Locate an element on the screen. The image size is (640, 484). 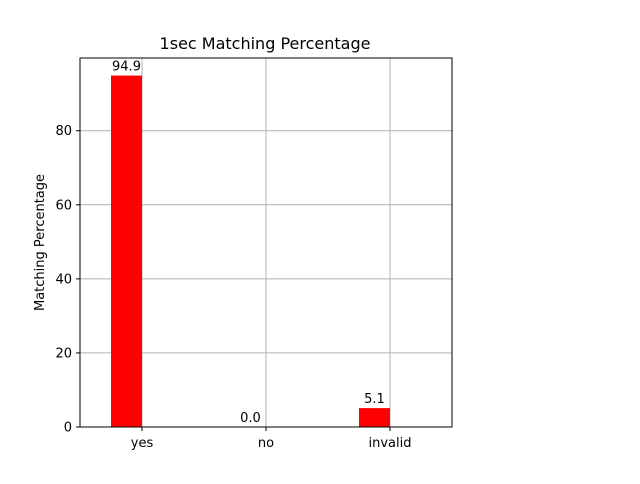
x-tick-label: no is located at coordinates (266, 443).